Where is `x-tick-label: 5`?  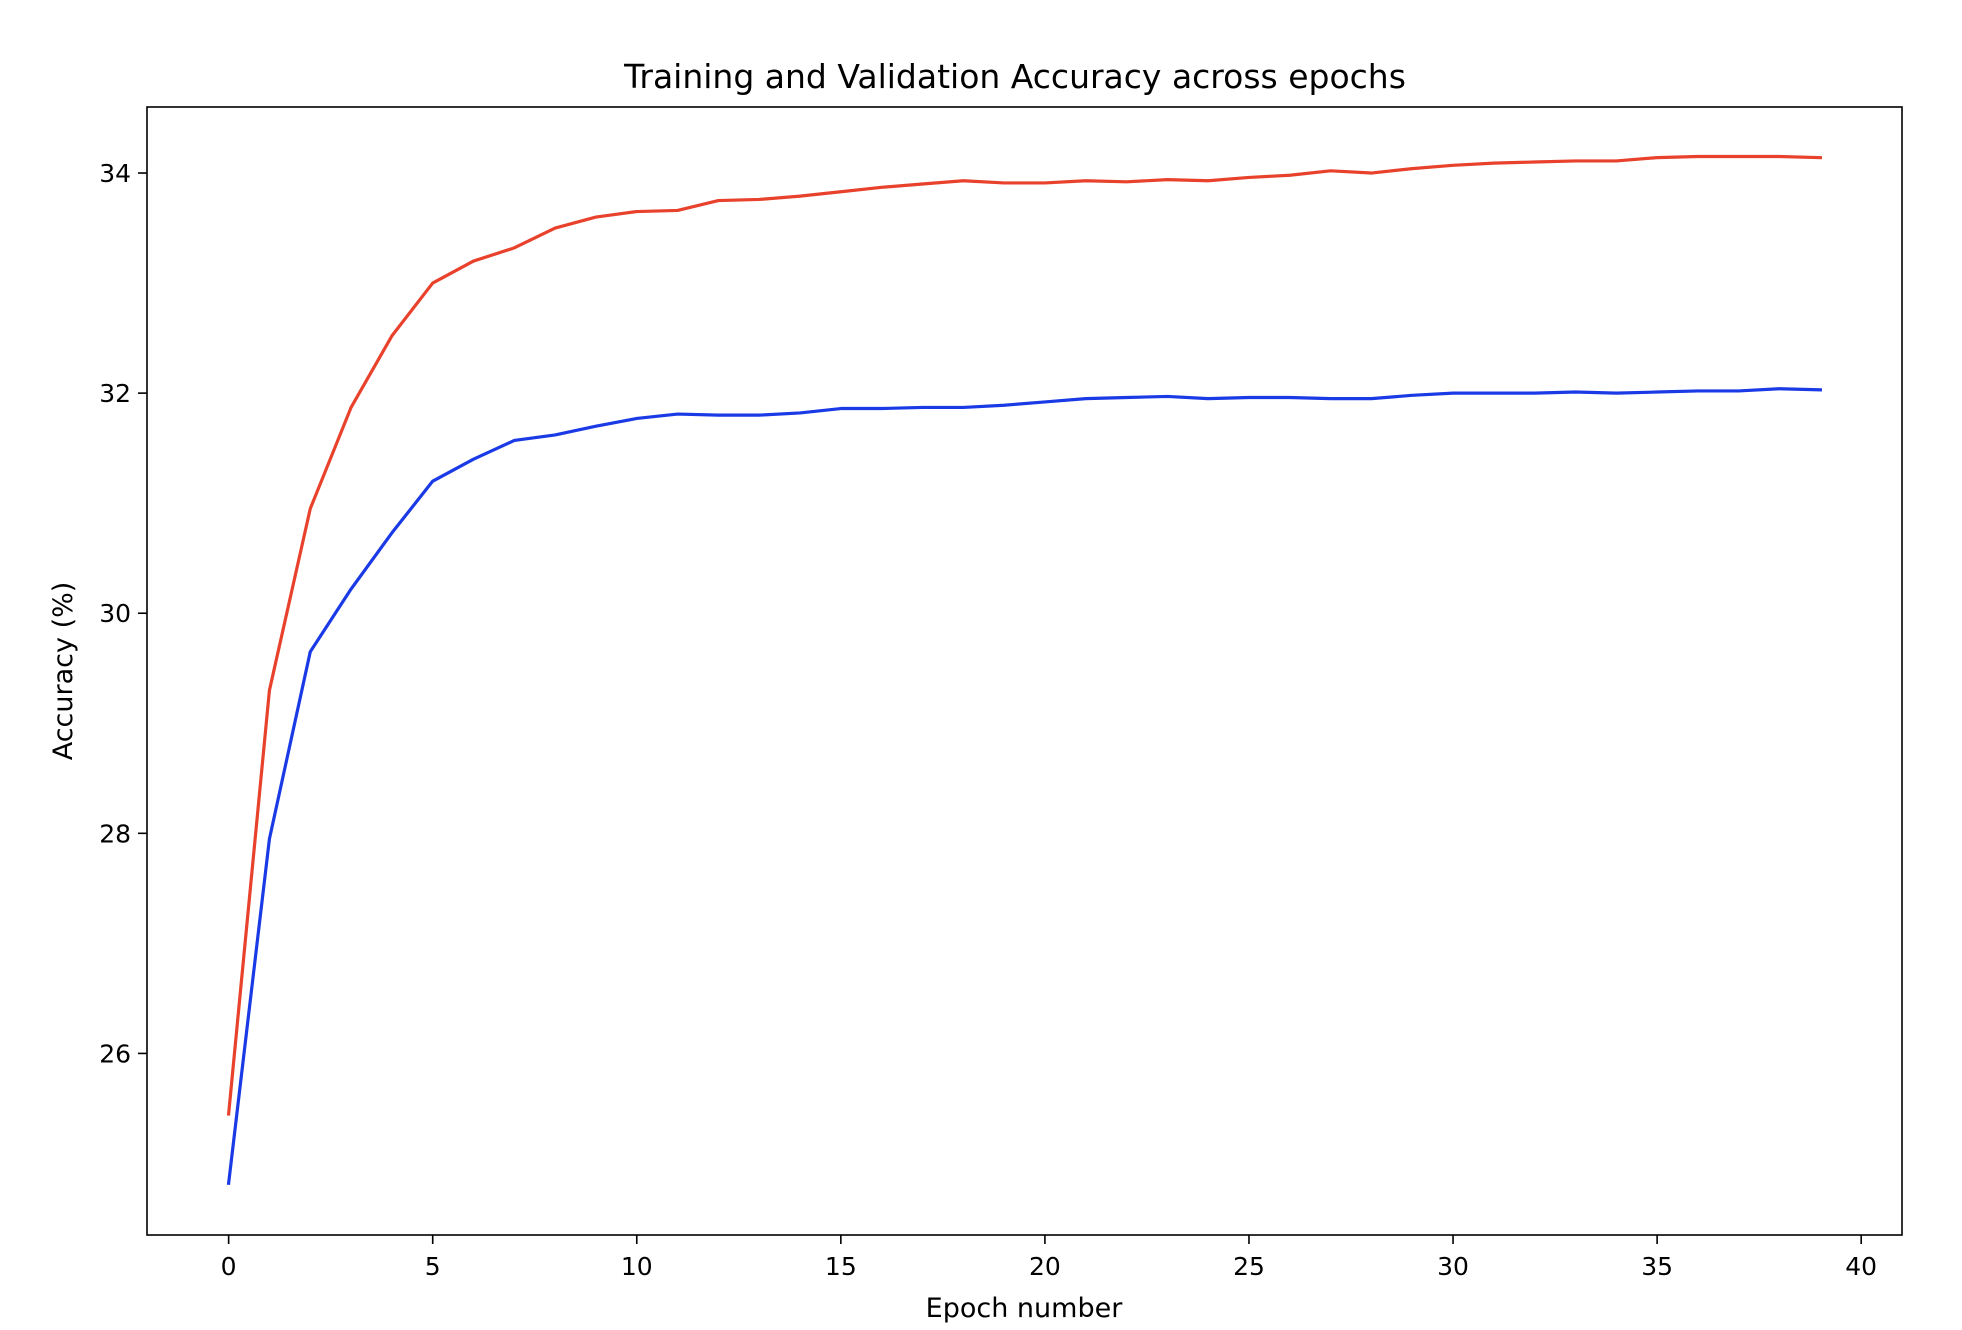 x-tick-label: 5 is located at coordinates (433, 1266).